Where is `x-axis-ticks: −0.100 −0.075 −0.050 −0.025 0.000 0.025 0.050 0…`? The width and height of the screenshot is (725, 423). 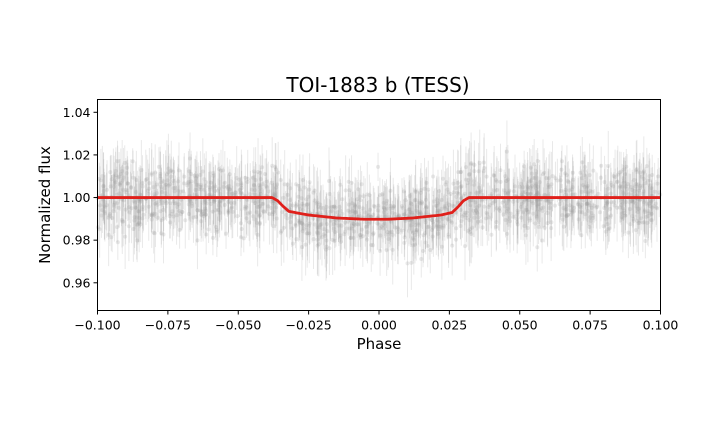 x-axis-ticks: −0.100 −0.075 −0.050 −0.025 0.000 0.025 0.050 0… is located at coordinates (376, 321).